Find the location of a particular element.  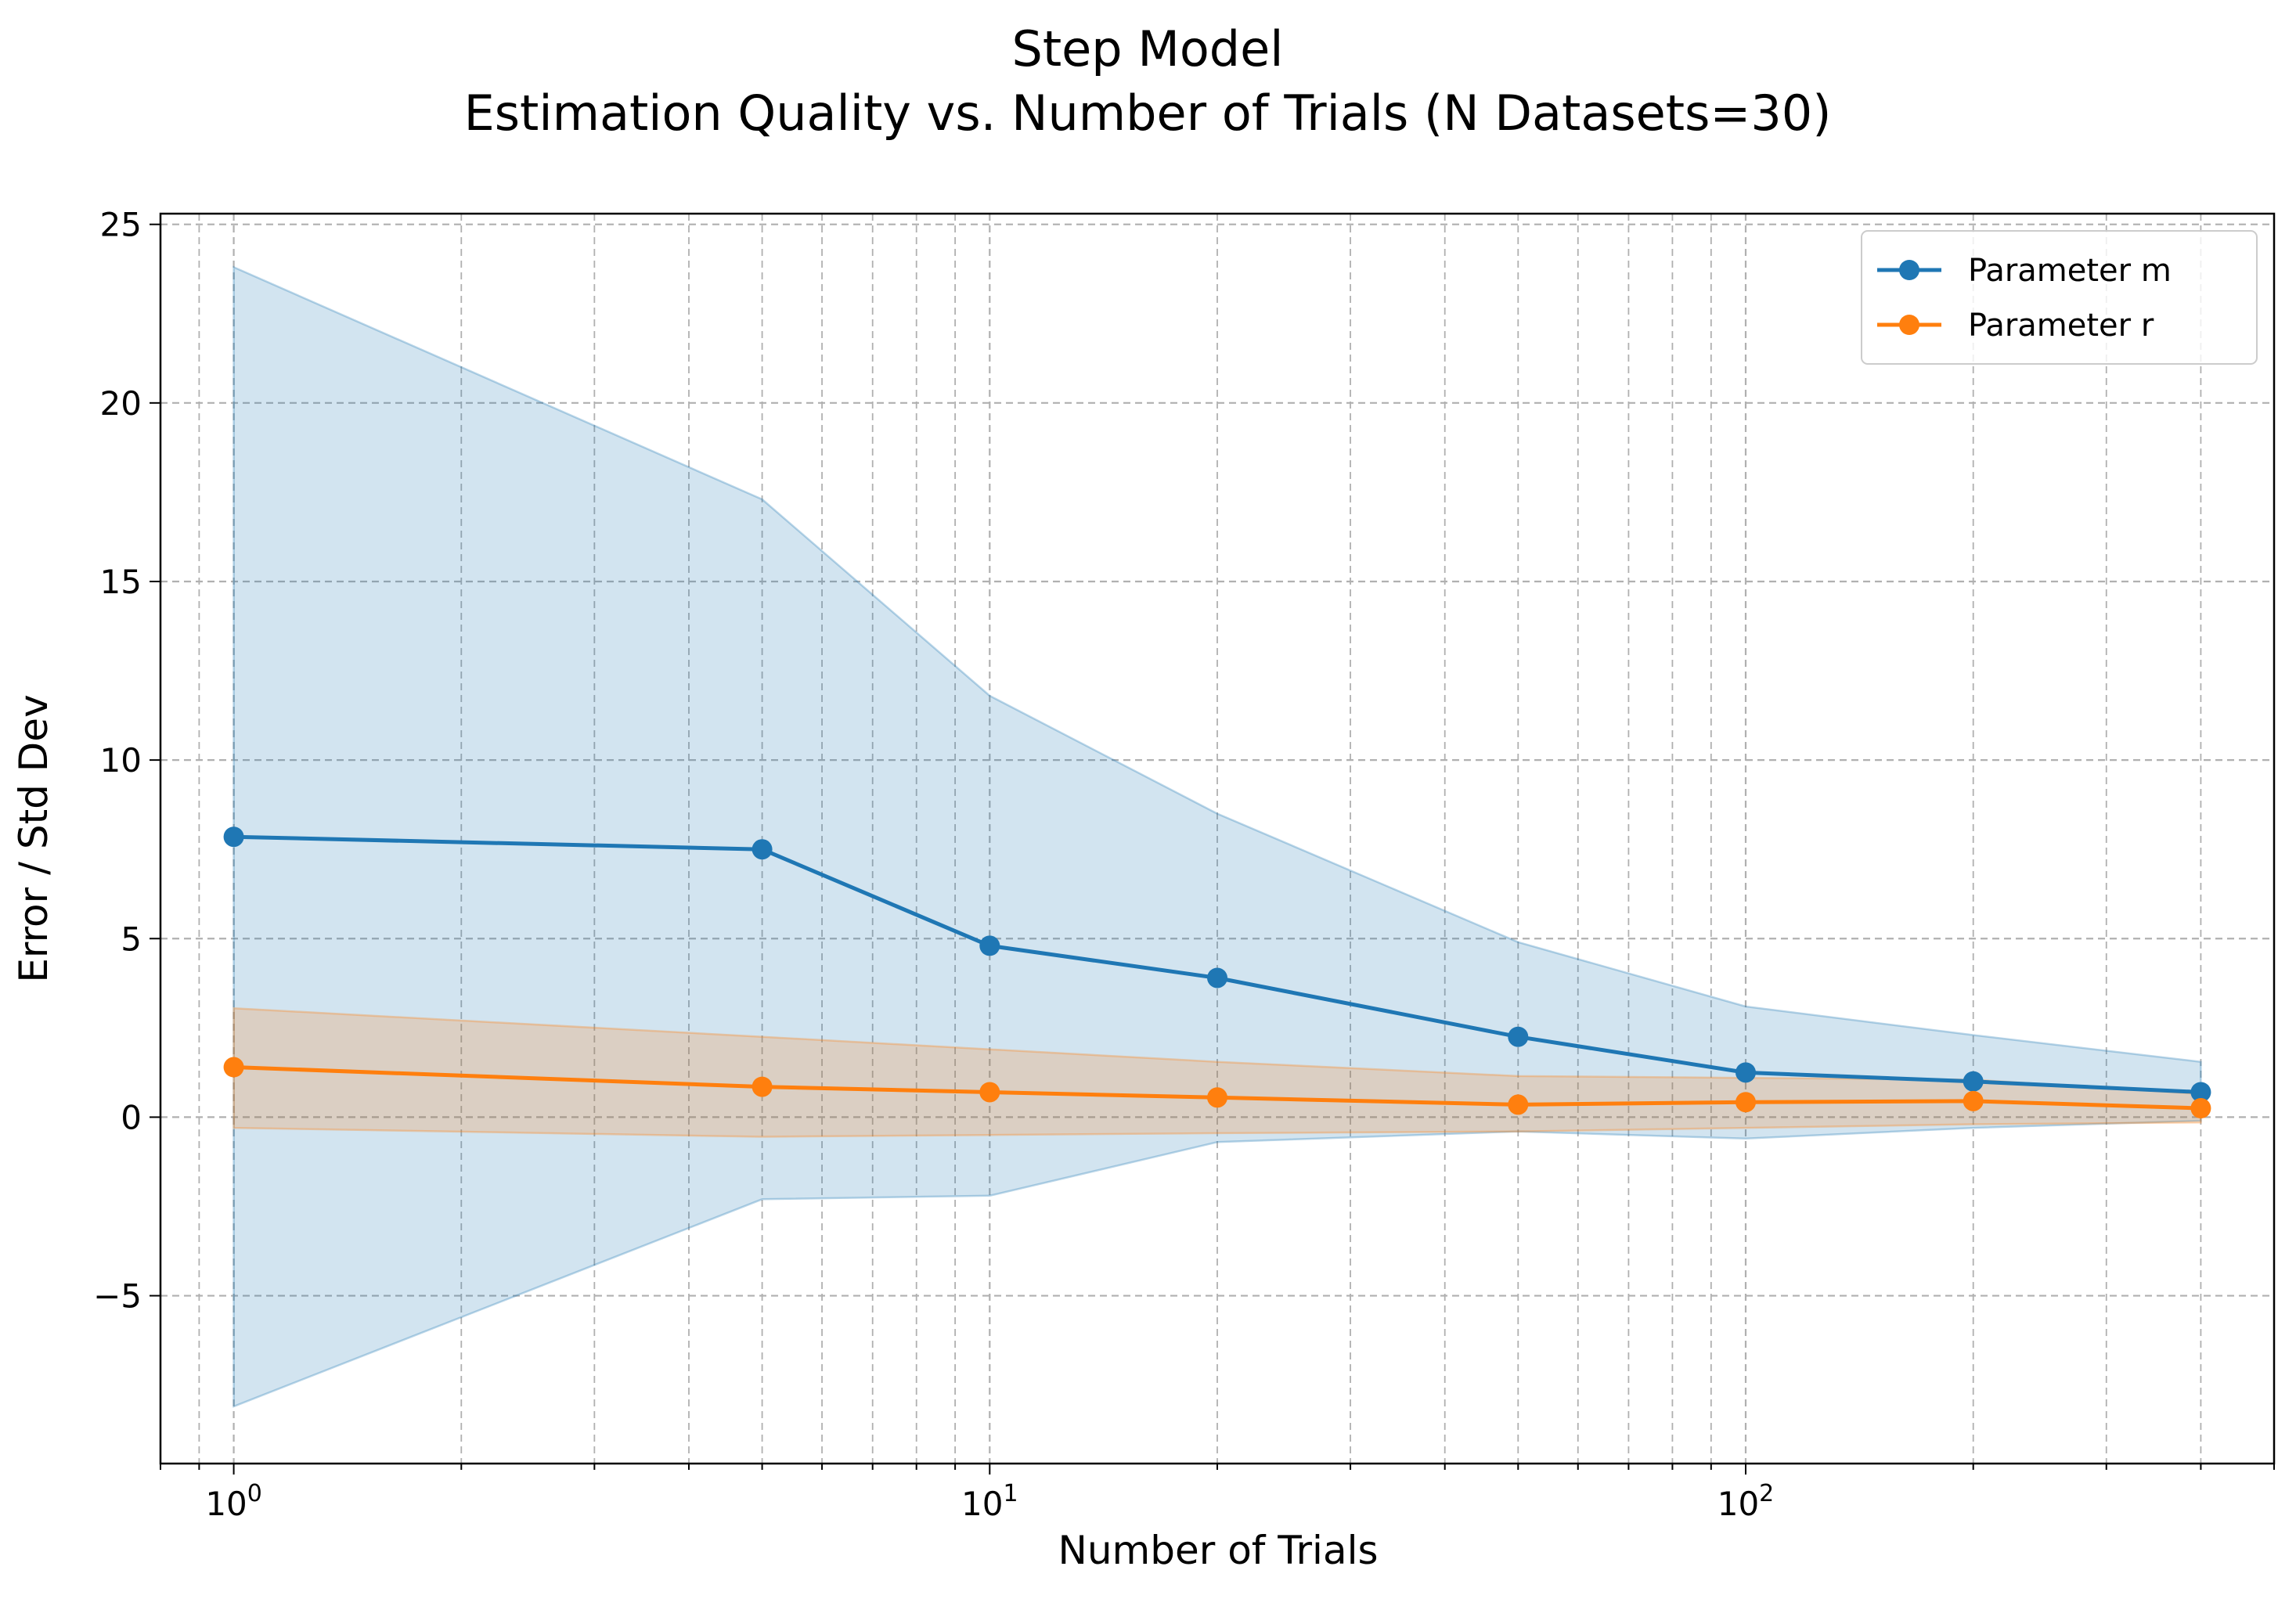

legend-entry: Parameter m is located at coordinates (2070, 271).